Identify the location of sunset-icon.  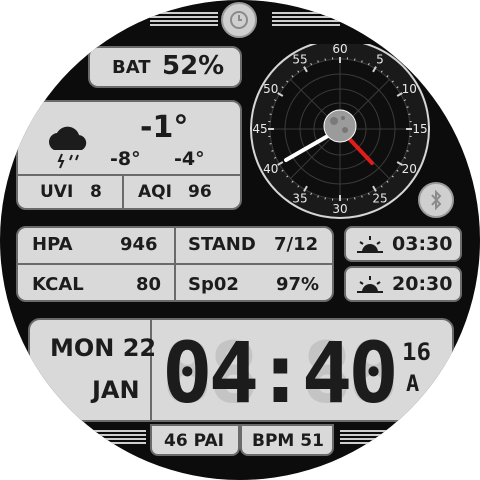
(370, 284).